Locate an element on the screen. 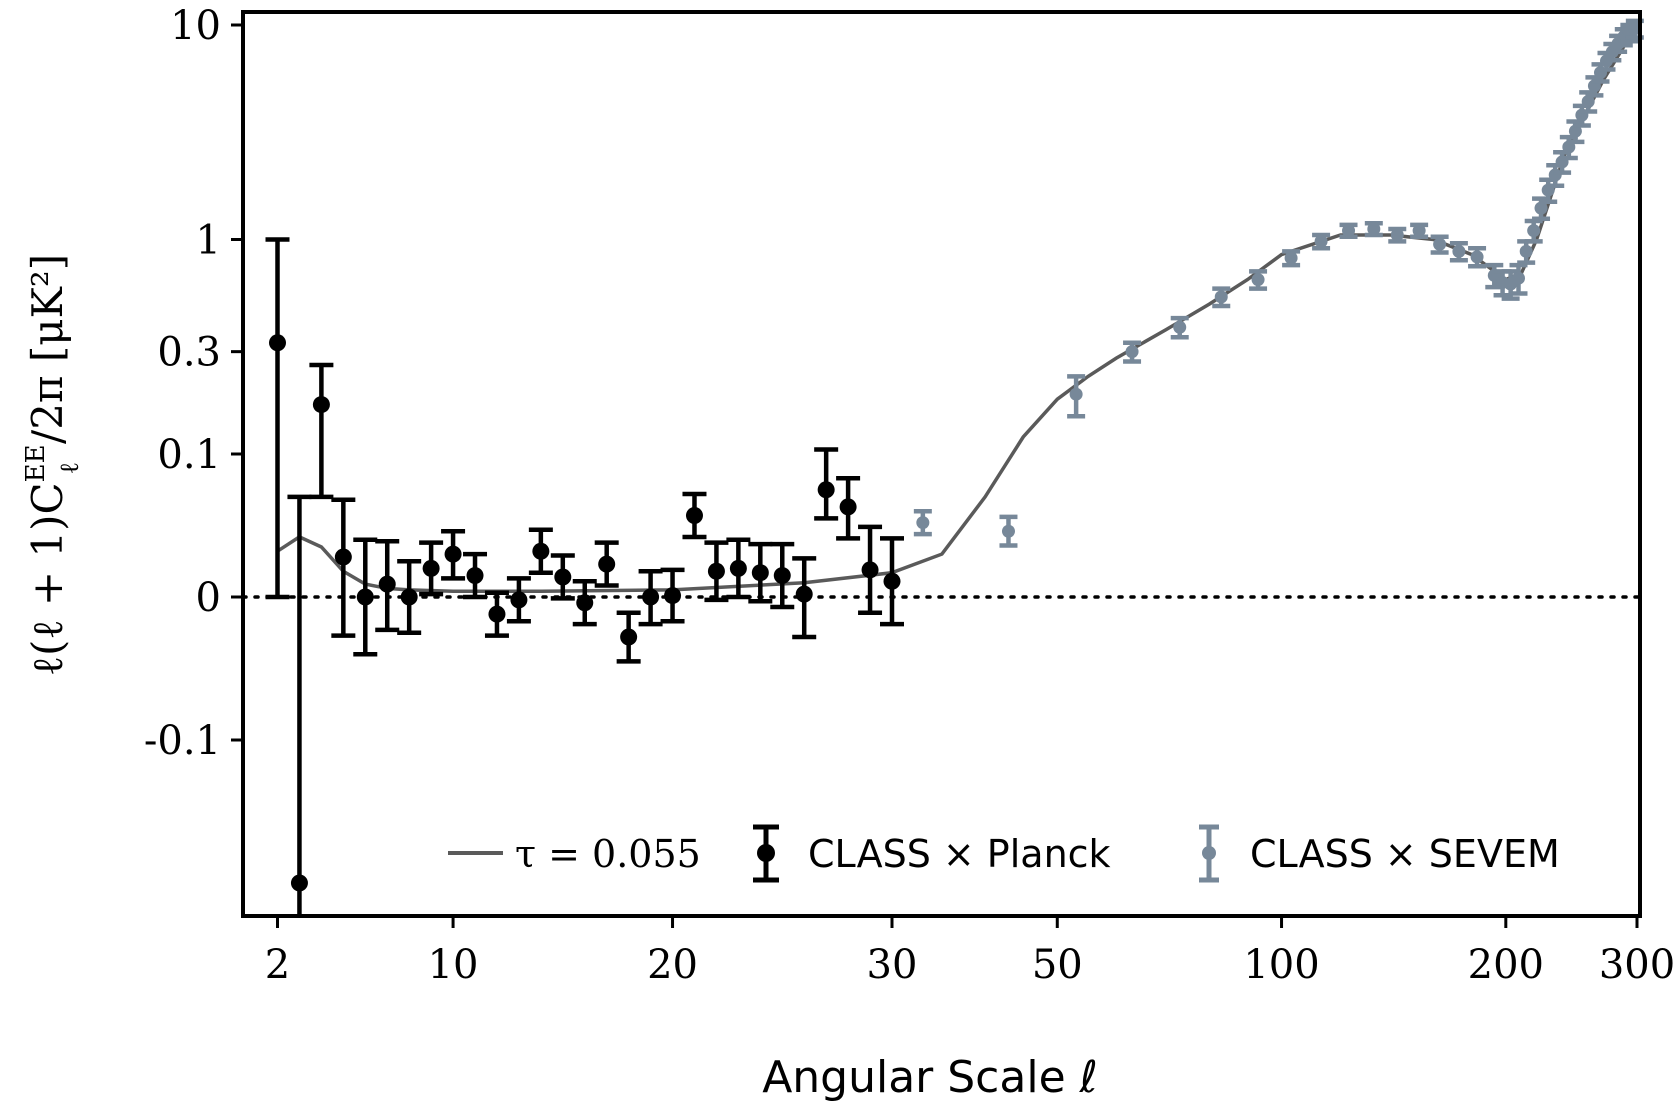 The height and width of the screenshot is (1111, 1678). x-axis-title: Angular Scale ℓ is located at coordinates (930, 1077).